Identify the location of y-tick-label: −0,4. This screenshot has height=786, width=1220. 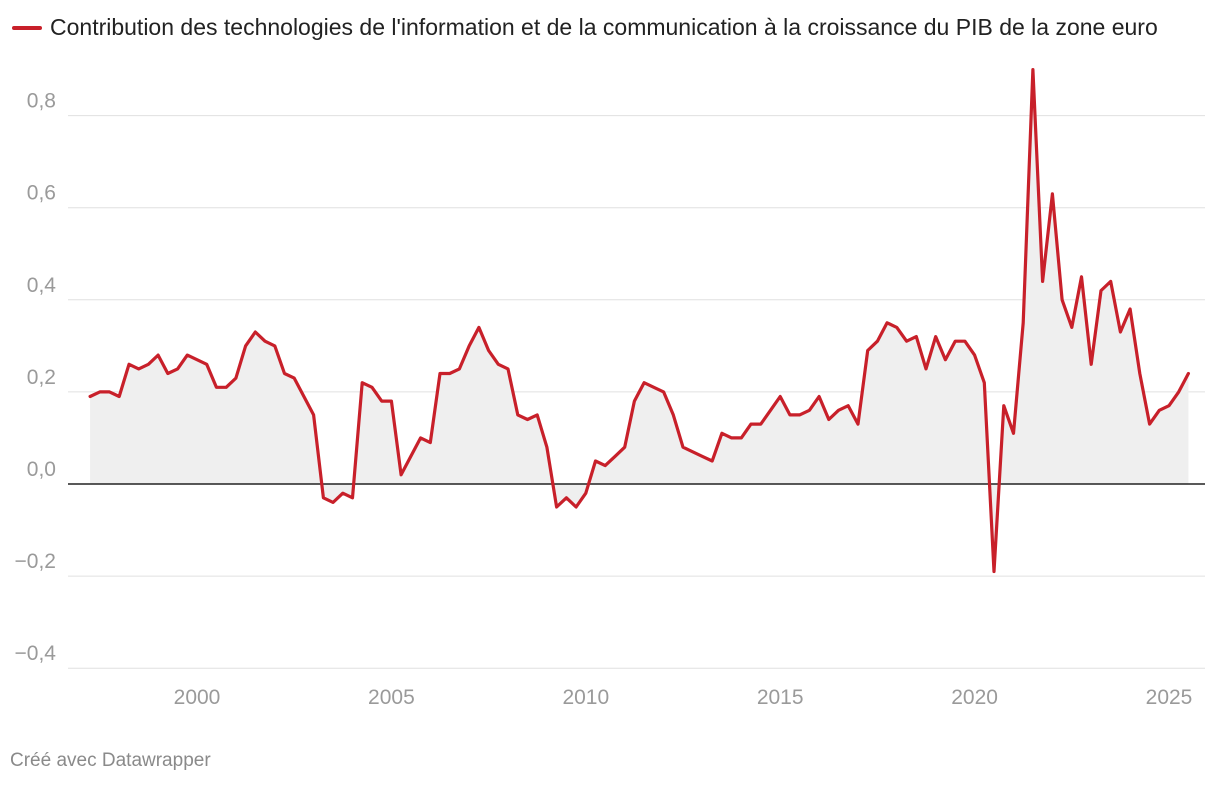
(36, 653).